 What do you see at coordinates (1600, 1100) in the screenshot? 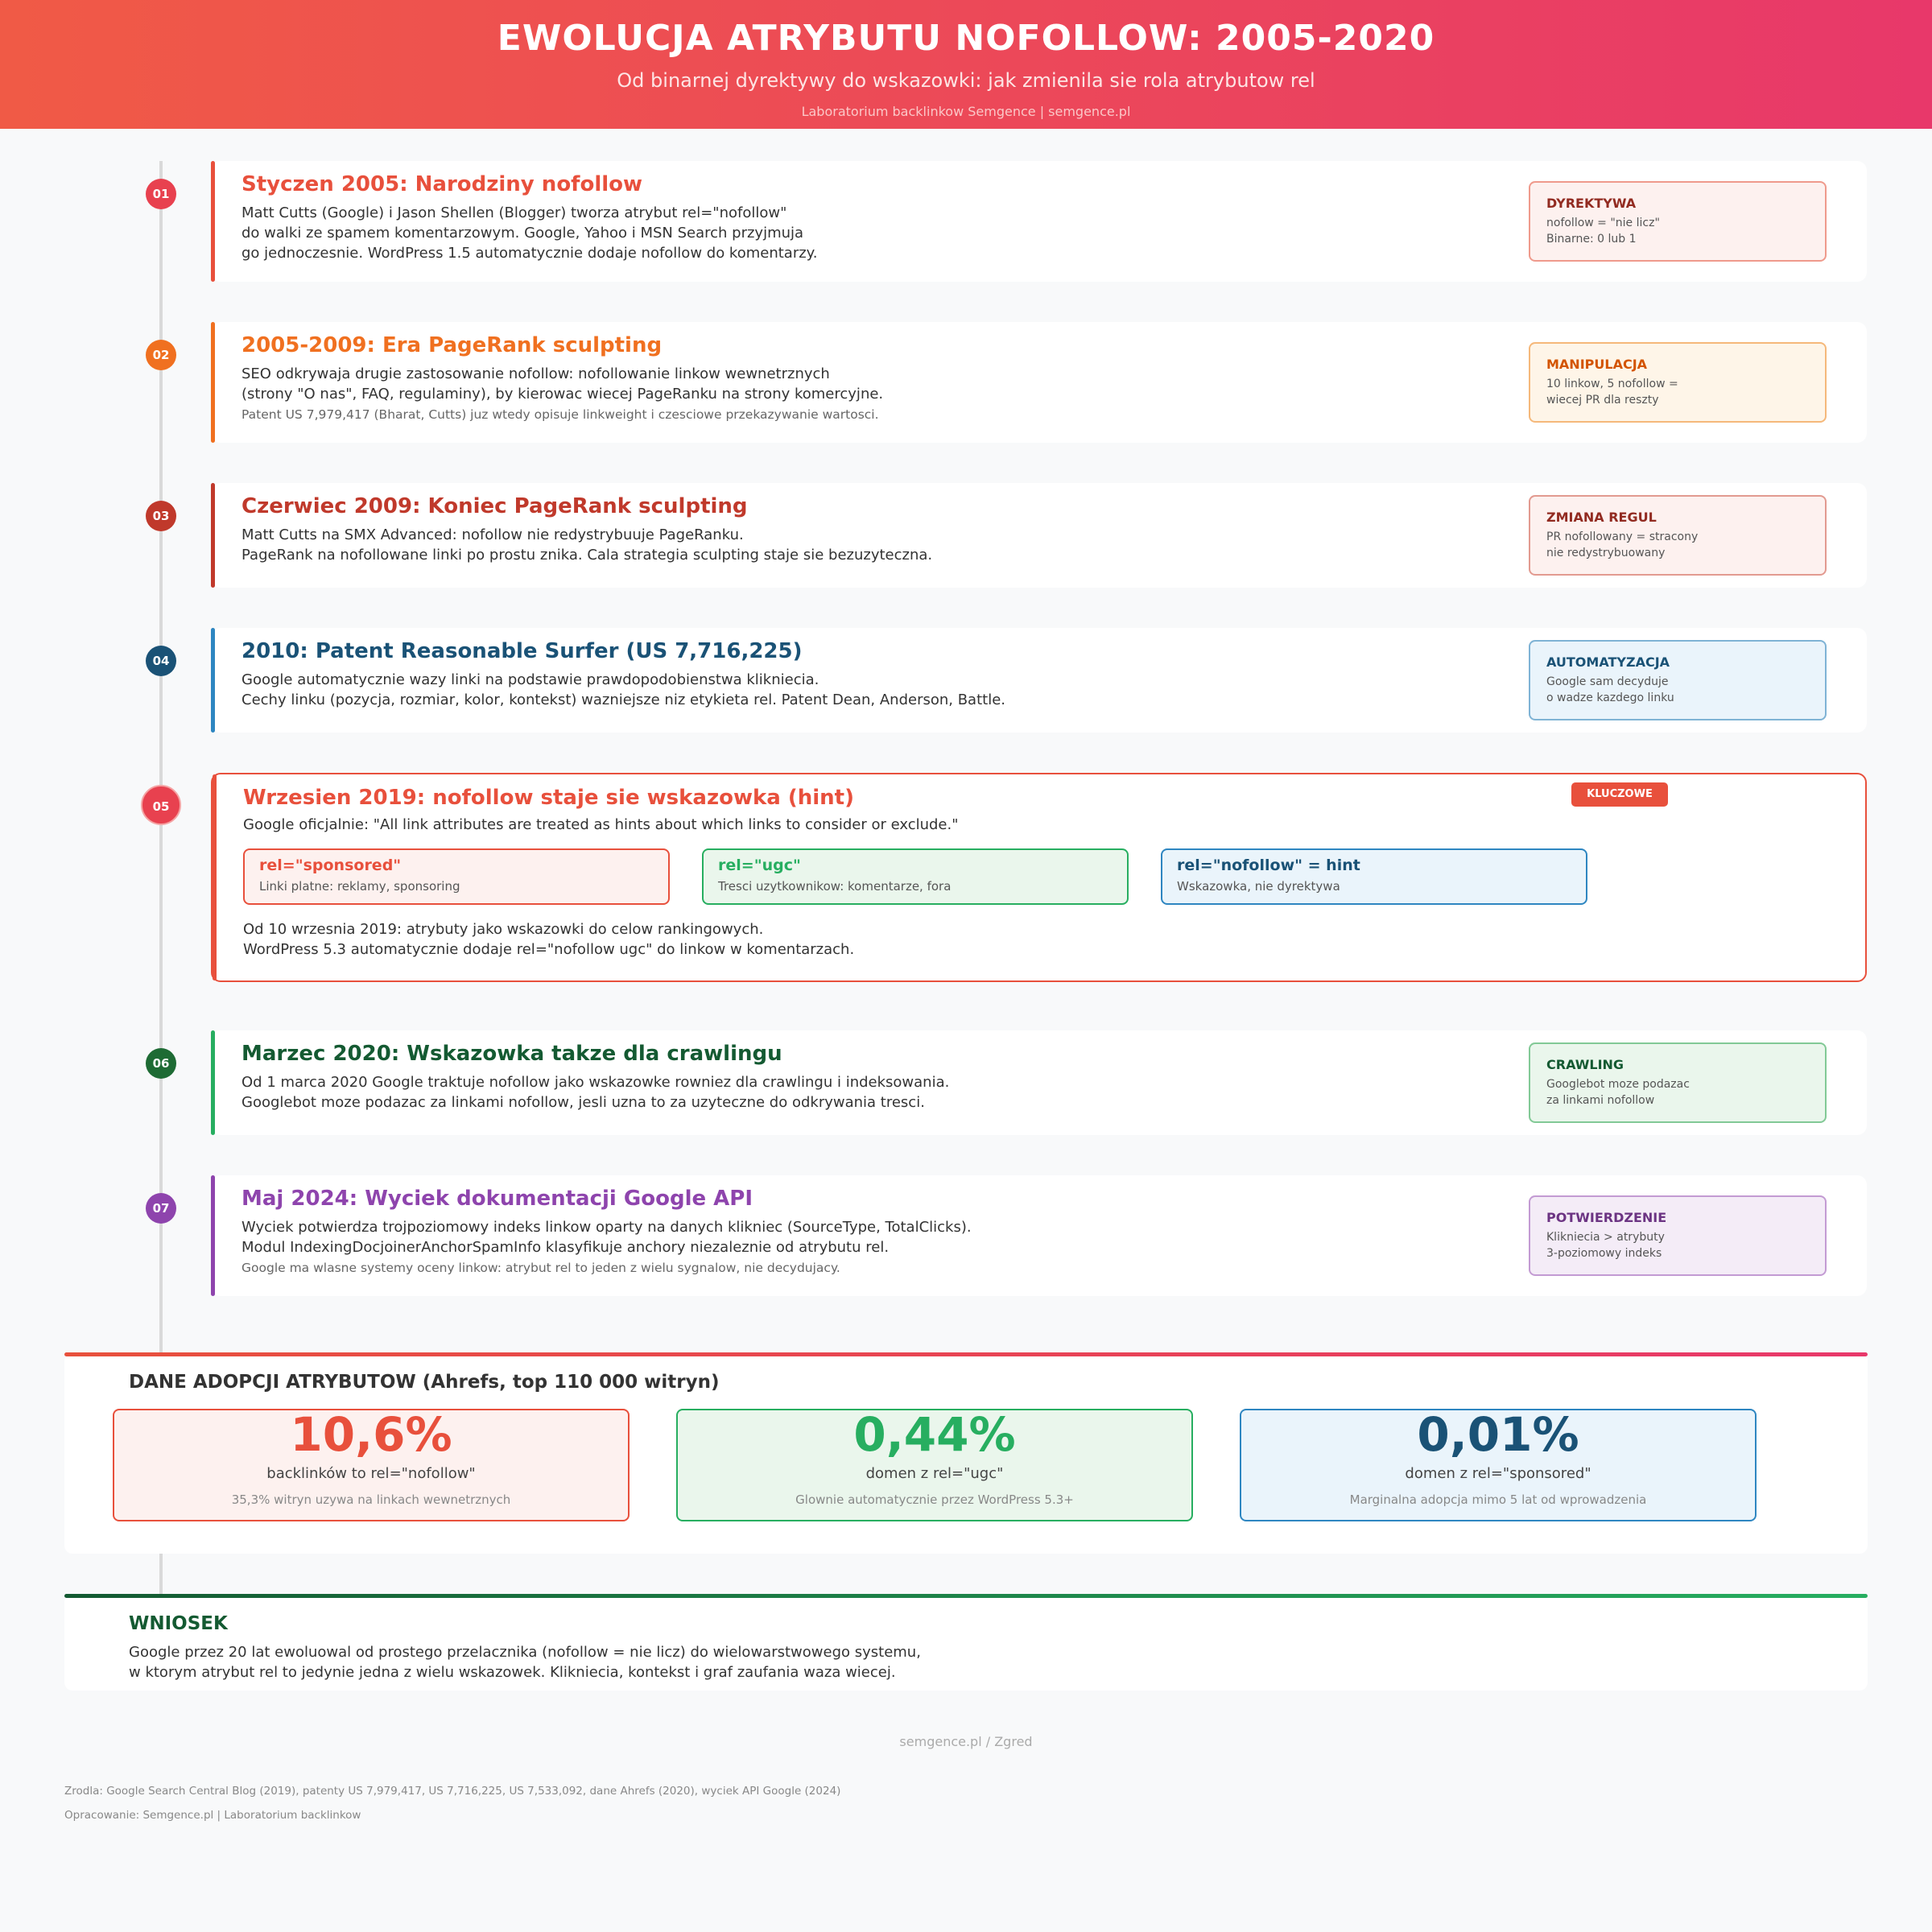
I see `badge-line: za linkami nofollow` at bounding box center [1600, 1100].